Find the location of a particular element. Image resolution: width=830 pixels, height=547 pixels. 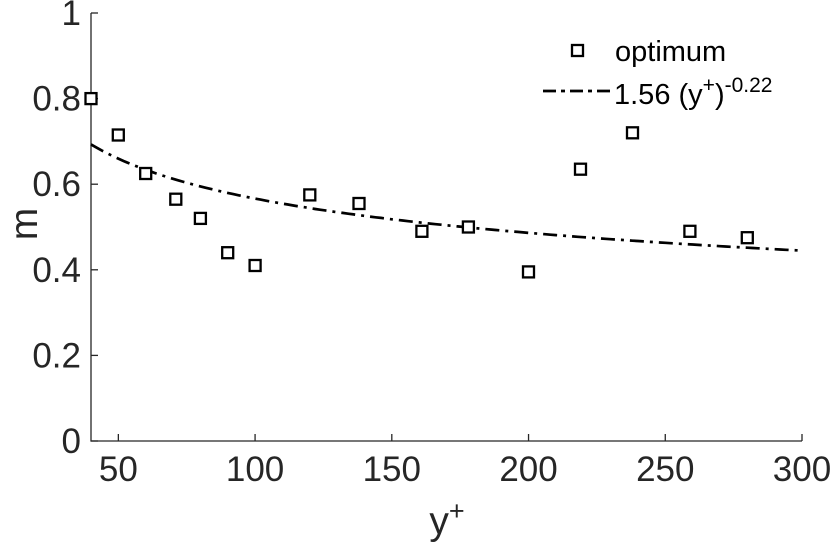

legend: optimum 1.56 (y+)-0.22 is located at coordinates (657, 73).